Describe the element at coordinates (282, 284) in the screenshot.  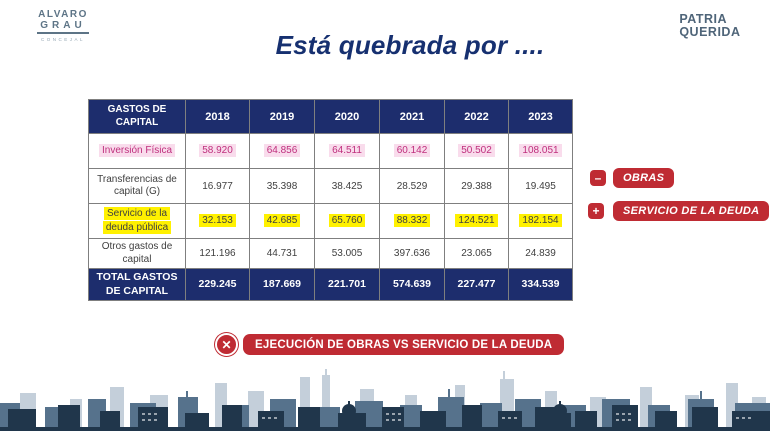
I see `total-value: 187.669` at that location.